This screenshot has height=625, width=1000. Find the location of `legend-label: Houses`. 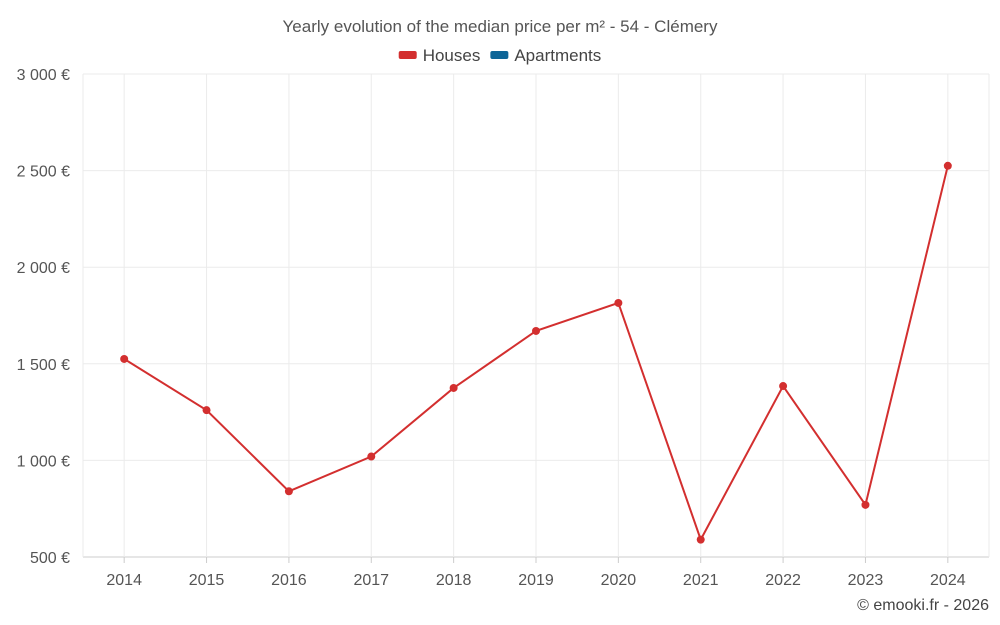

legend-label: Houses is located at coordinates (452, 55).